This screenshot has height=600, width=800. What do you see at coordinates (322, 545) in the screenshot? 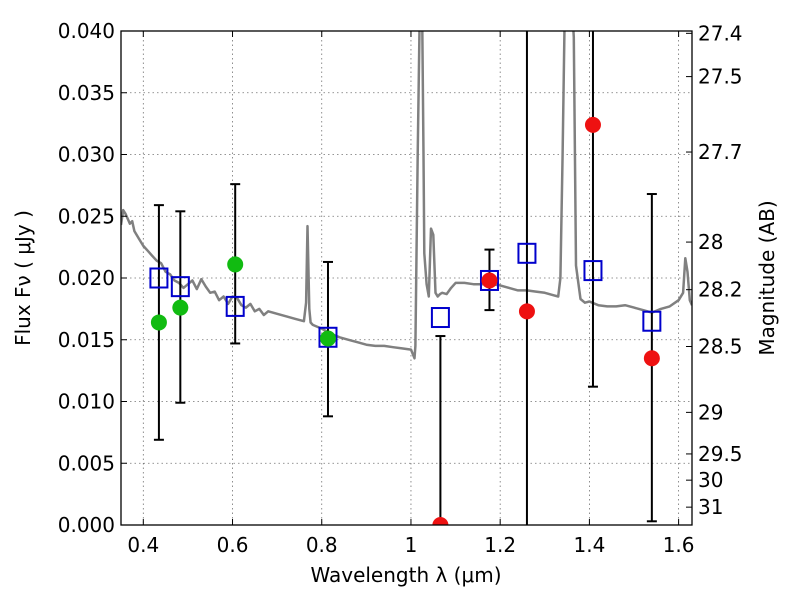
I see `x-tick-label: 0.8` at bounding box center [322, 545].